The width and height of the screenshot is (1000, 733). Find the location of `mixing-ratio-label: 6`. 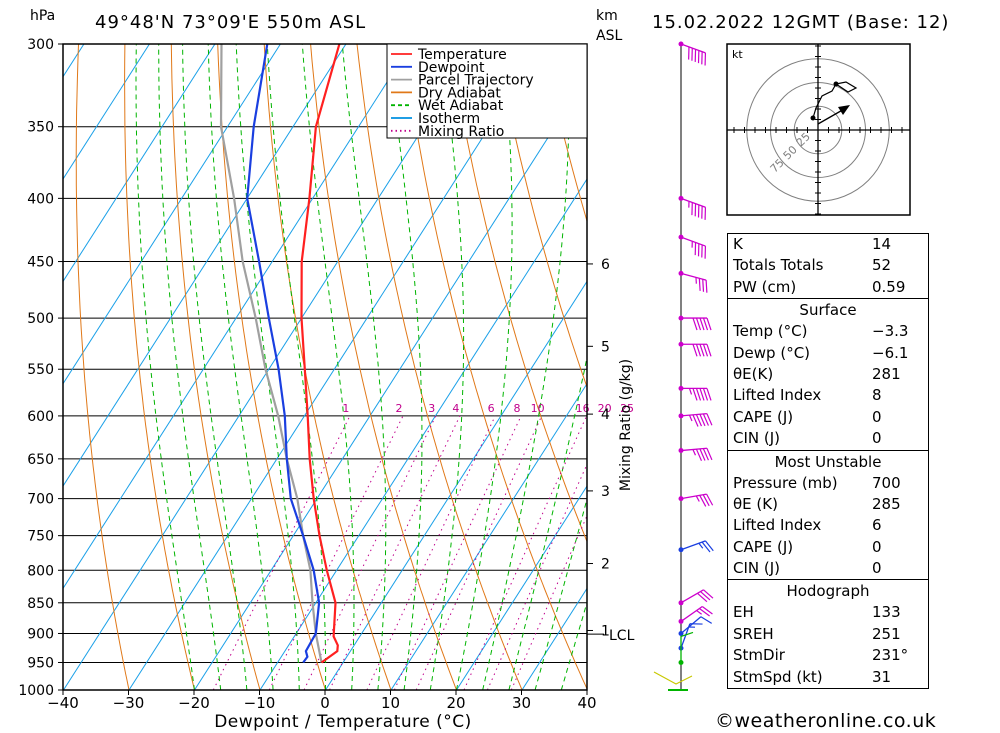

mixing-ratio-label: 6 is located at coordinates (491, 408).